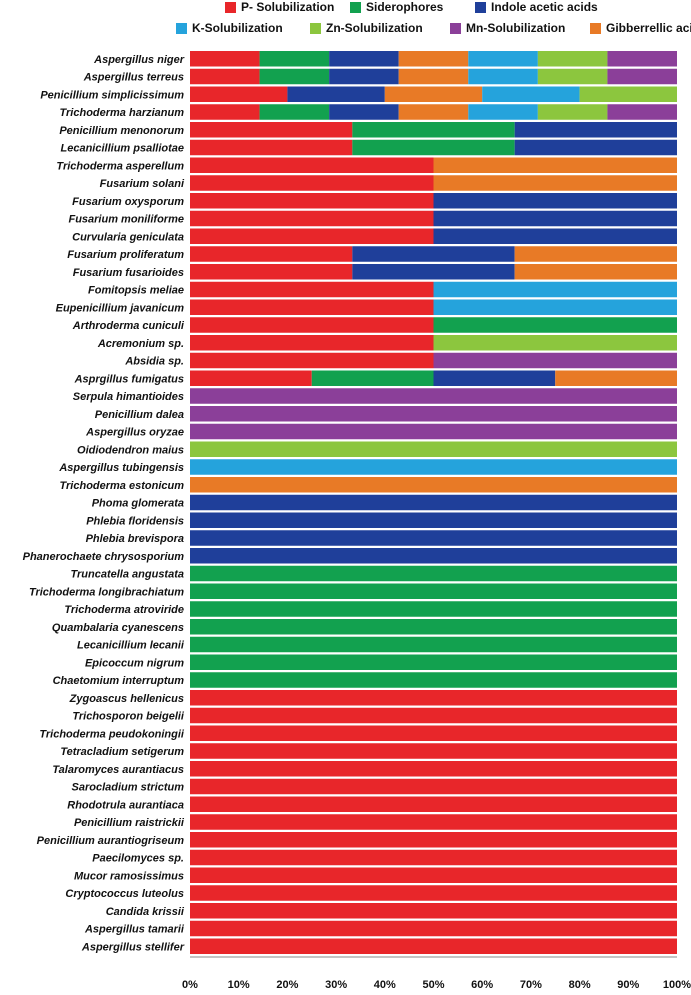  I want to click on category-label-candida-krissii: Candida krissii, so click(145, 912).